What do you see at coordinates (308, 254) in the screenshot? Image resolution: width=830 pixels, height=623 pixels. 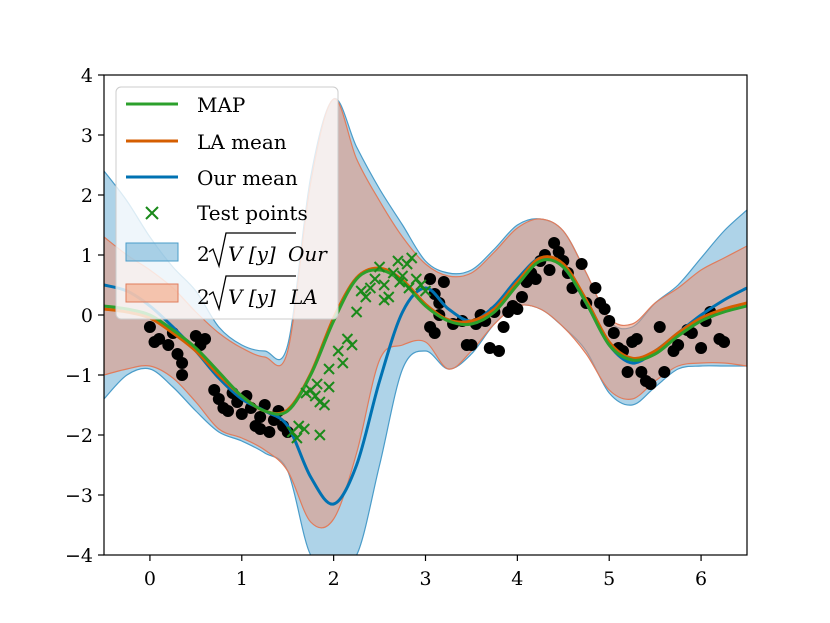 I see `svg-text: Our` at bounding box center [308, 254].